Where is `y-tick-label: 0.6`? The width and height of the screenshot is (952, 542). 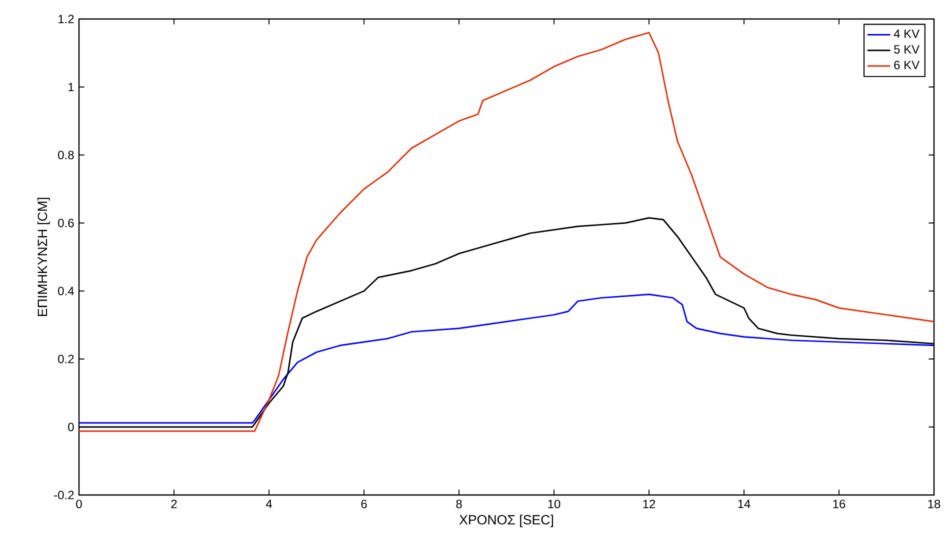 y-tick-label: 0.6 is located at coordinates (66, 223).